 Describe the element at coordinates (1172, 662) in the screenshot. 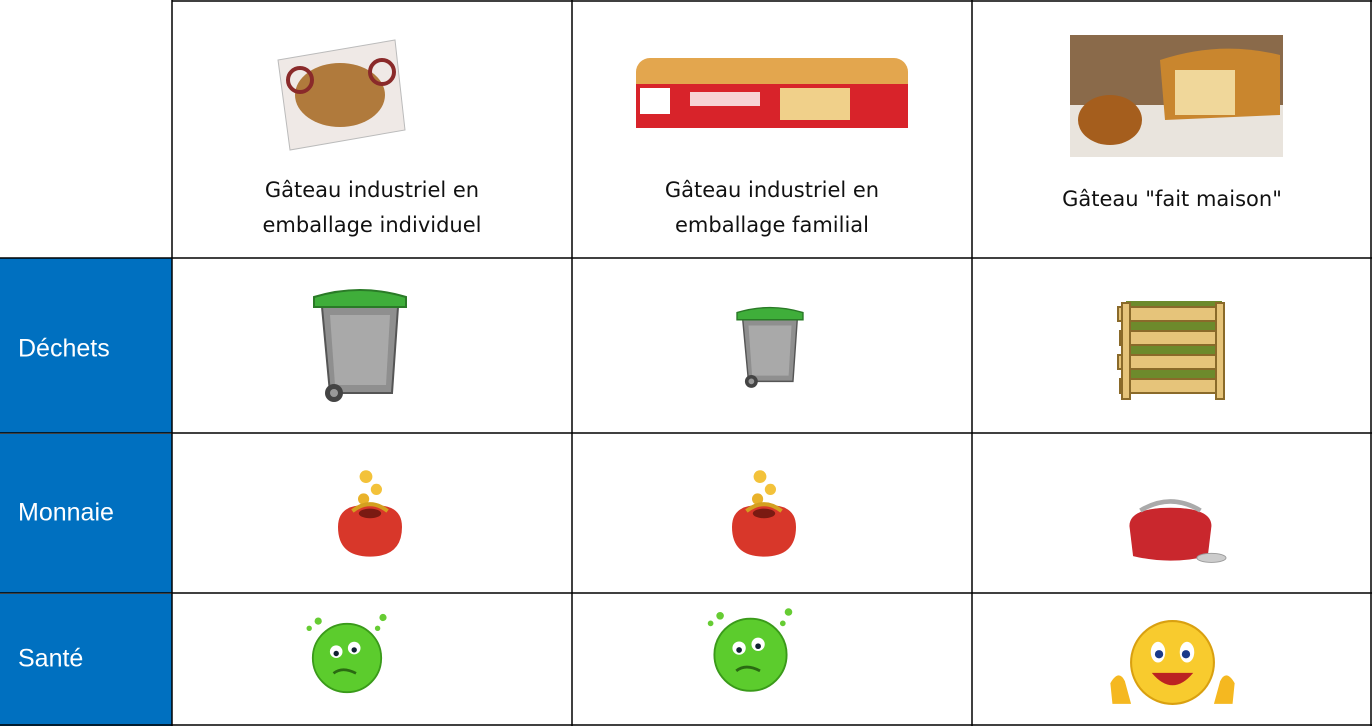

I see `happy-face` at that location.